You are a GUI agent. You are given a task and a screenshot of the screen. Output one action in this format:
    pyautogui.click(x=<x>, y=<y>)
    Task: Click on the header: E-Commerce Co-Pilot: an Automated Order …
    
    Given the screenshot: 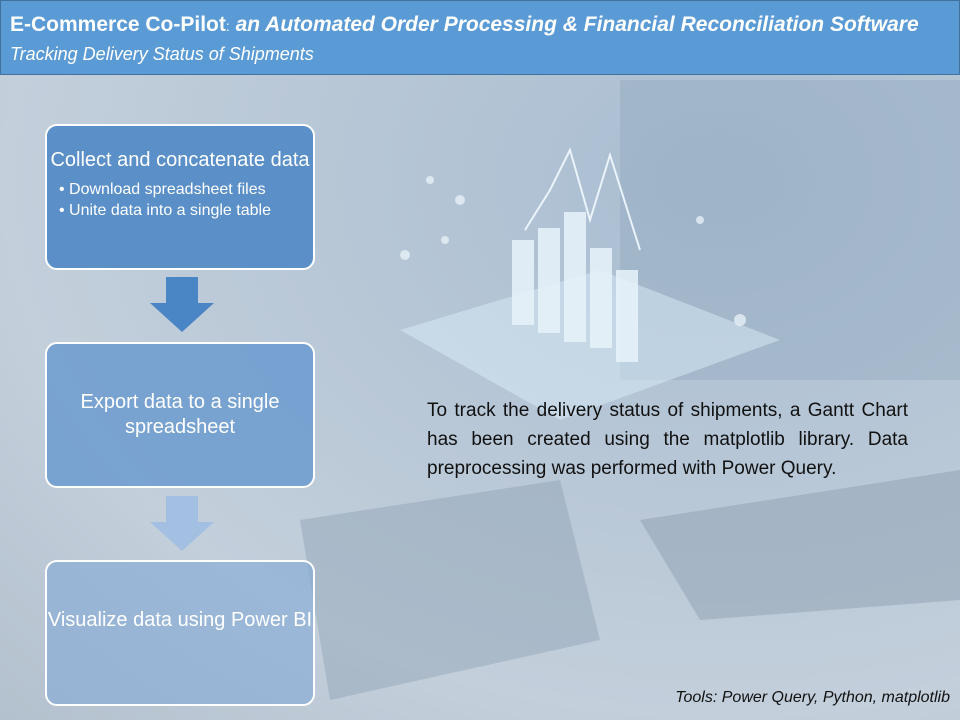 What is the action you would take?
    pyautogui.click(x=480, y=37)
    